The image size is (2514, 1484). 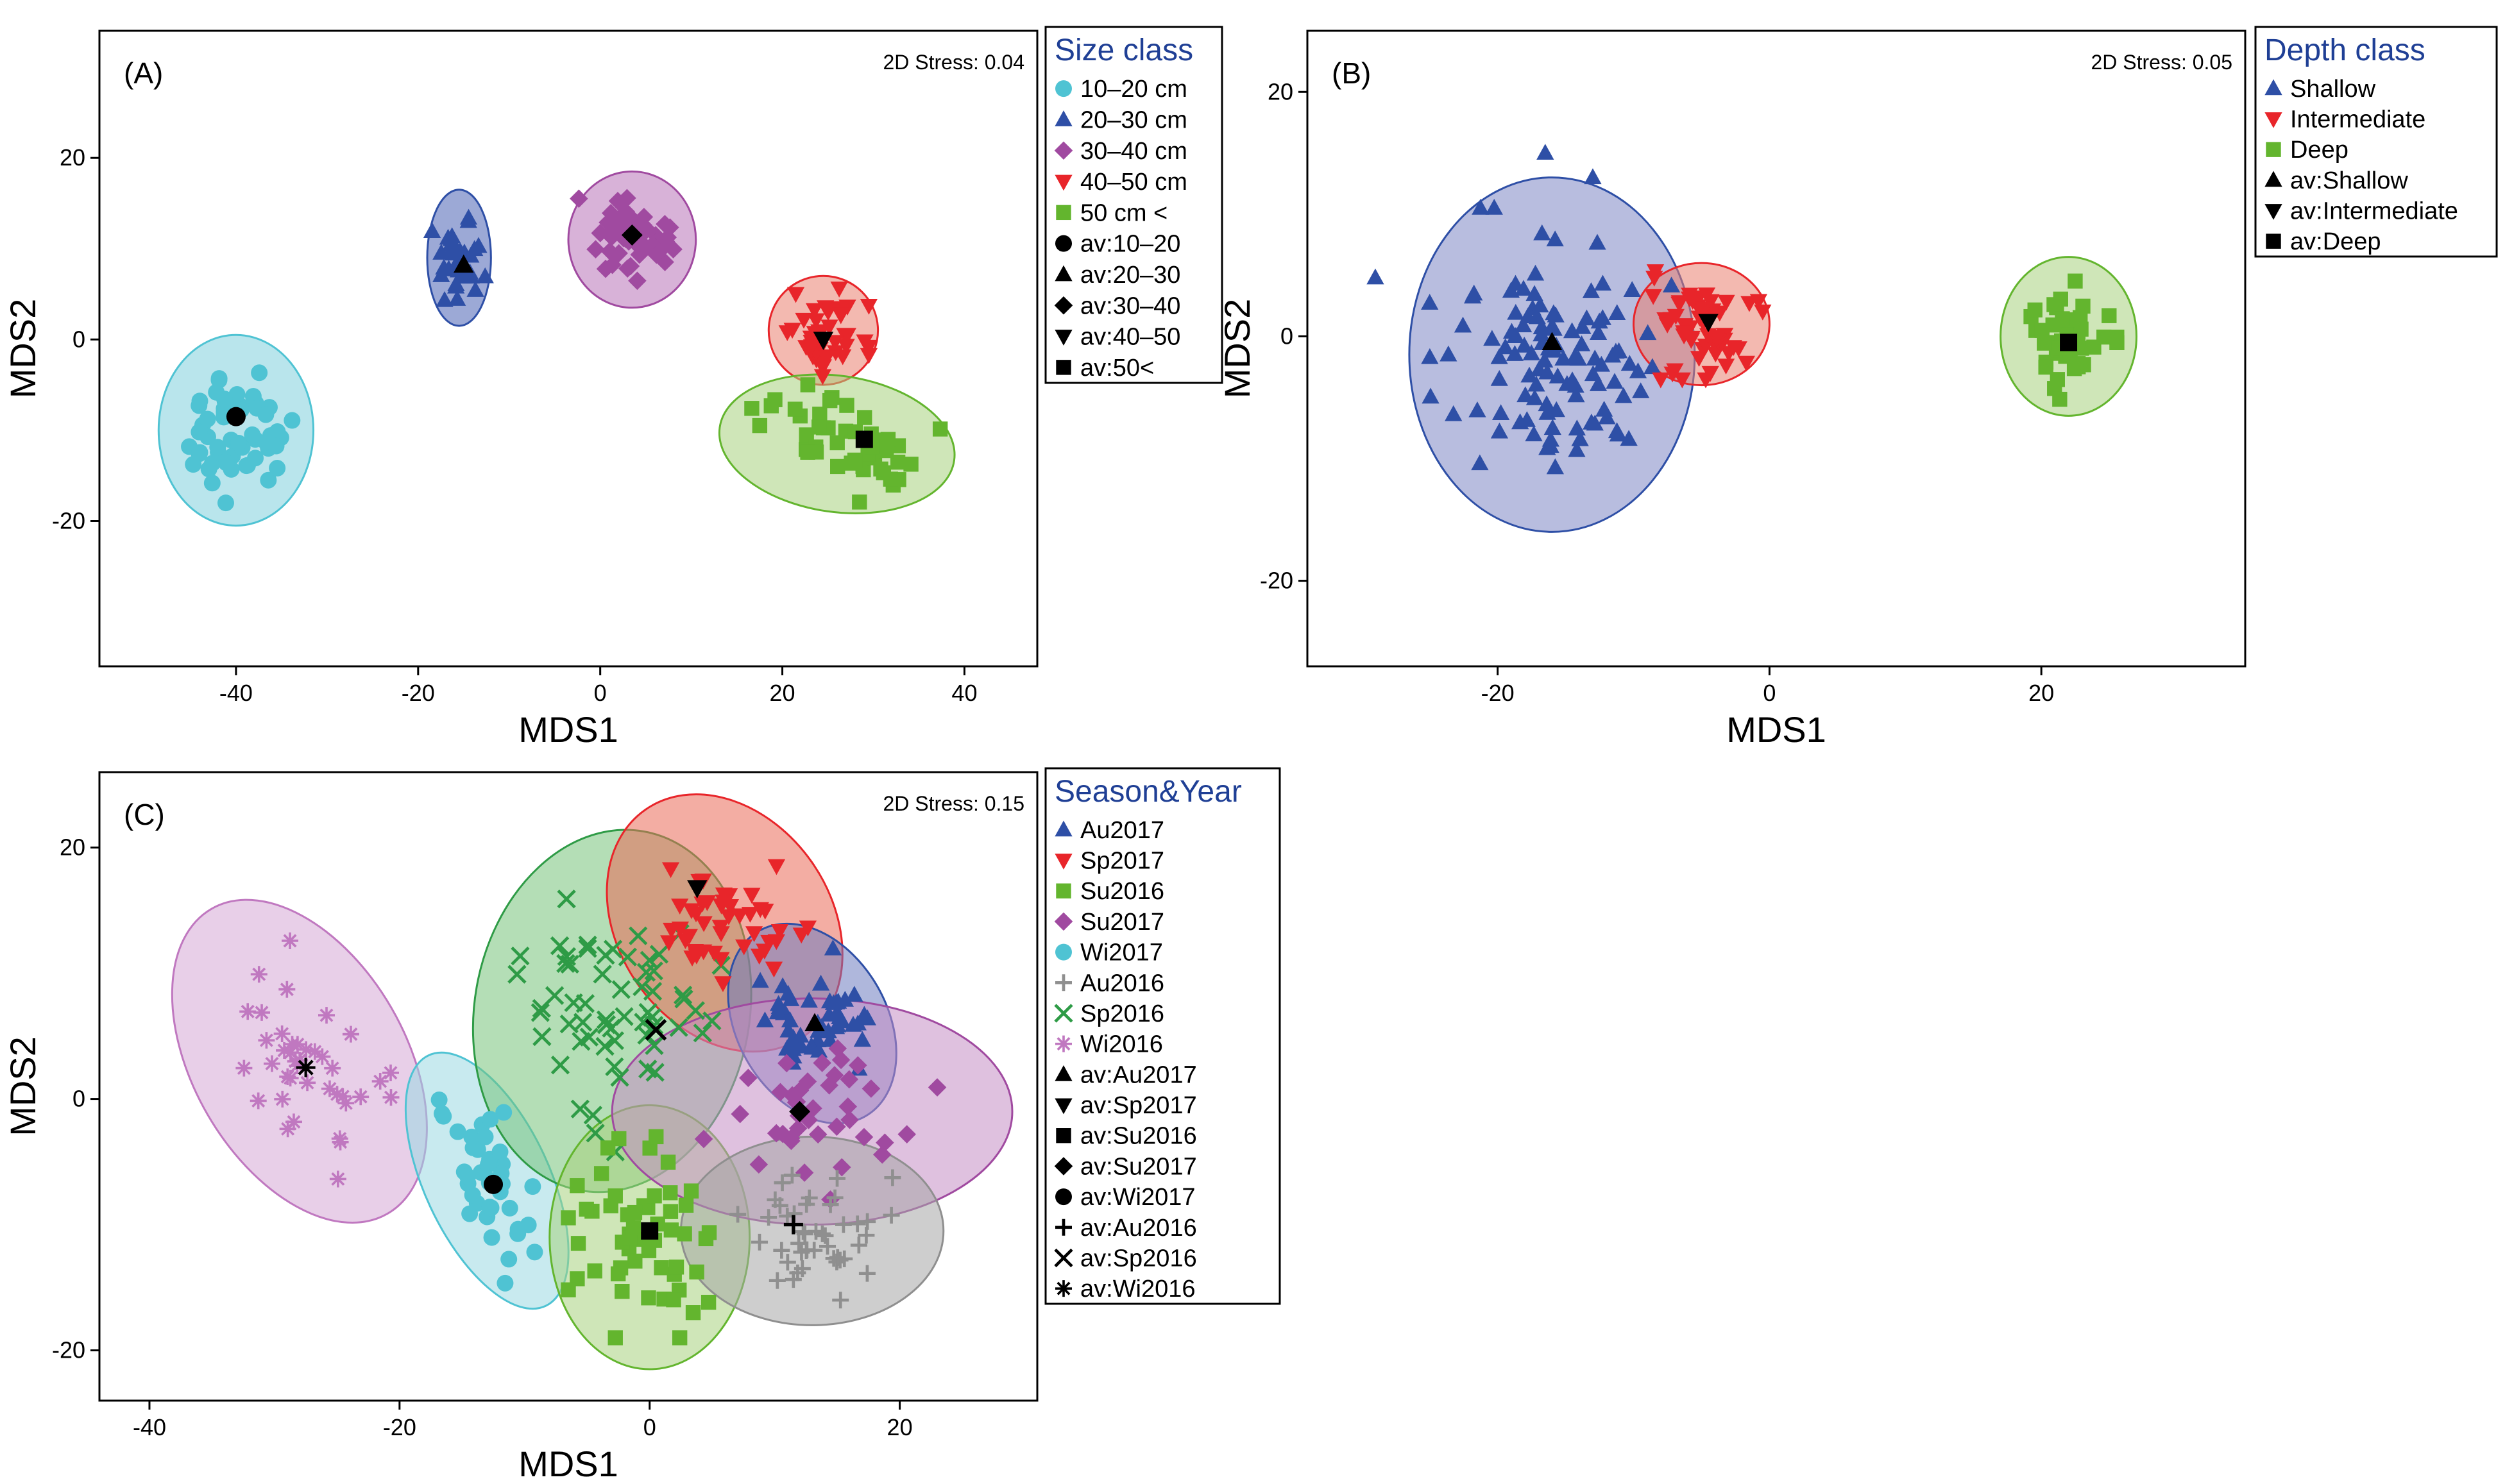 What do you see at coordinates (560, 1060) in the screenshot?
I see `centroids` at bounding box center [560, 1060].